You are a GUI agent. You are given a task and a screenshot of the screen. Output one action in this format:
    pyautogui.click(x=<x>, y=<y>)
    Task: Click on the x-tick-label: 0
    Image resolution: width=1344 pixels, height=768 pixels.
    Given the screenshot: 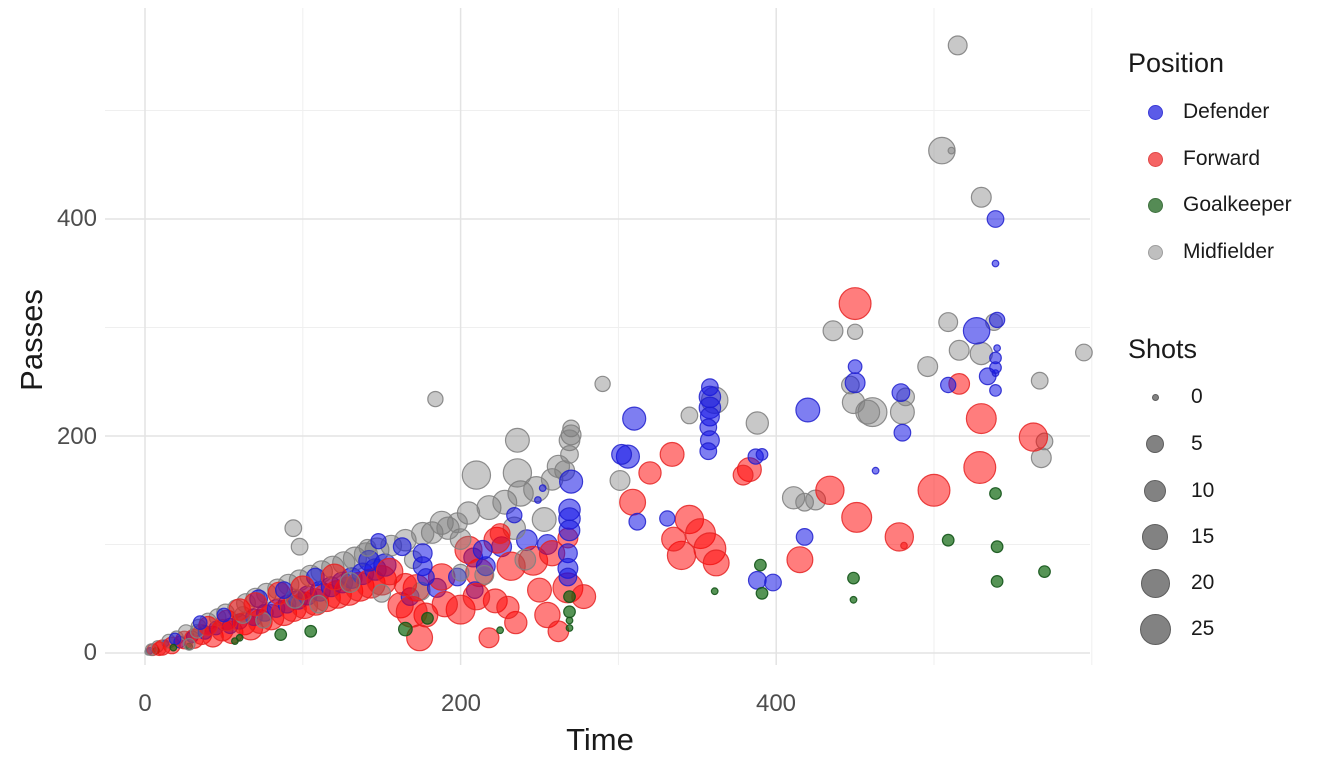 What is the action you would take?
    pyautogui.click(x=145, y=703)
    